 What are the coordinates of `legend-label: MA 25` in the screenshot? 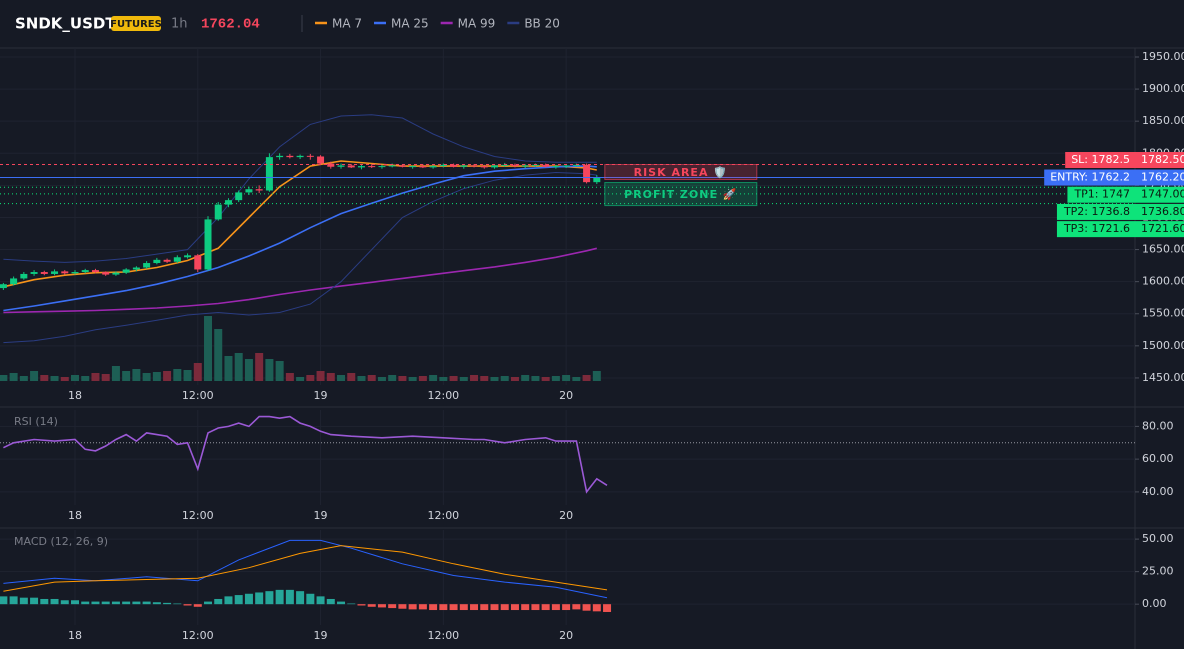 It's located at (410, 24).